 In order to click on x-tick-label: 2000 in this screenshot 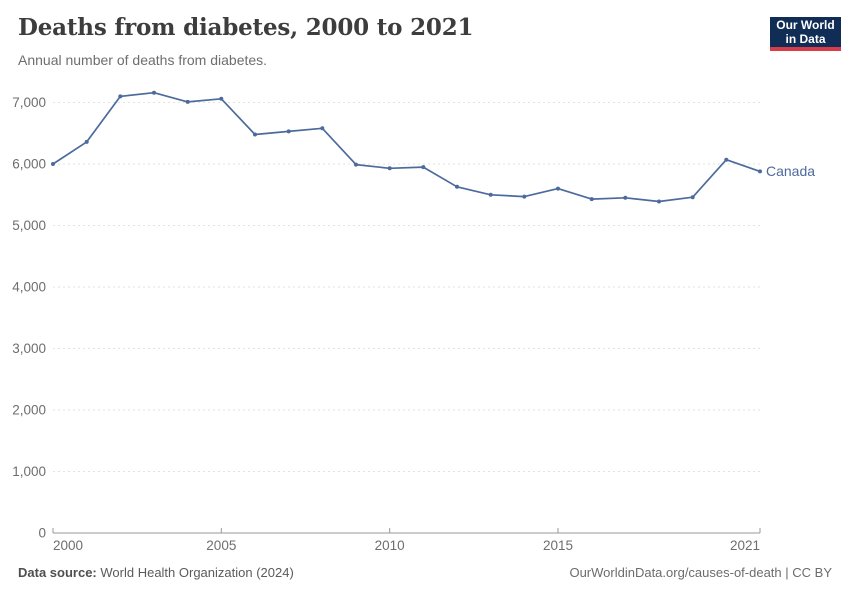, I will do `click(68, 545)`.